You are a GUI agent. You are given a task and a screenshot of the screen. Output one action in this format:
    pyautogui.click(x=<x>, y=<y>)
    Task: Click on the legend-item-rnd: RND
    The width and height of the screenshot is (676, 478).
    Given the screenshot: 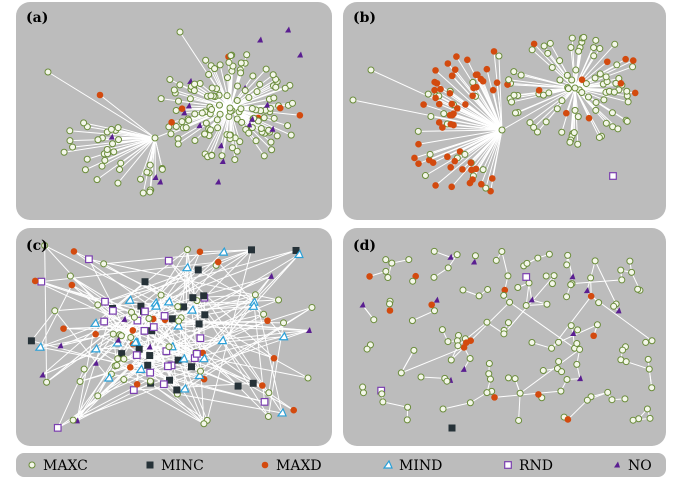 What is the action you would take?
    pyautogui.click(x=528, y=466)
    